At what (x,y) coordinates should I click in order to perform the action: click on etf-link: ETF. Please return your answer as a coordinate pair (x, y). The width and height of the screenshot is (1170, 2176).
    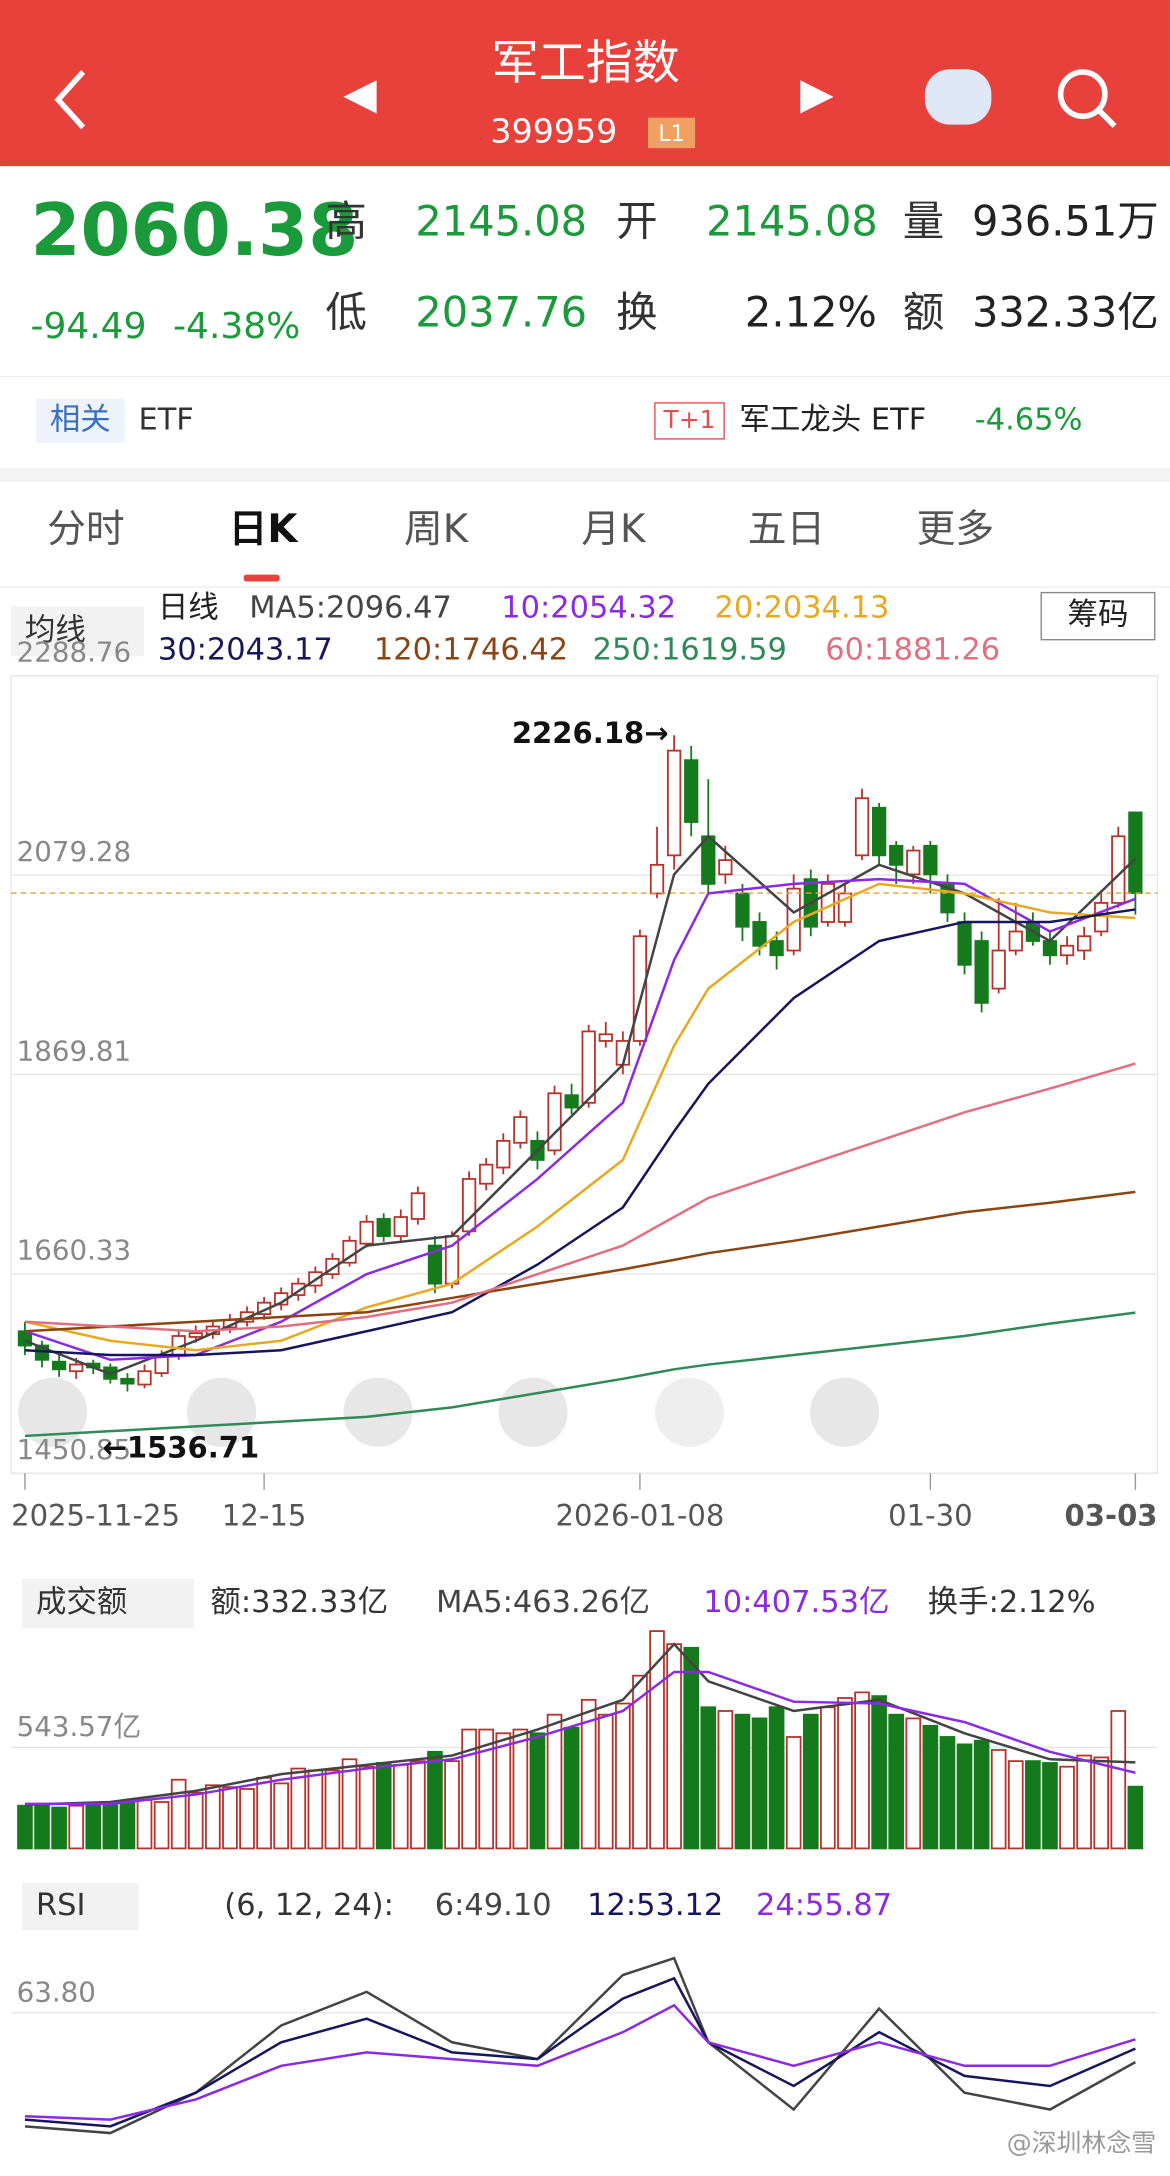
    Looking at the image, I should click on (165, 419).